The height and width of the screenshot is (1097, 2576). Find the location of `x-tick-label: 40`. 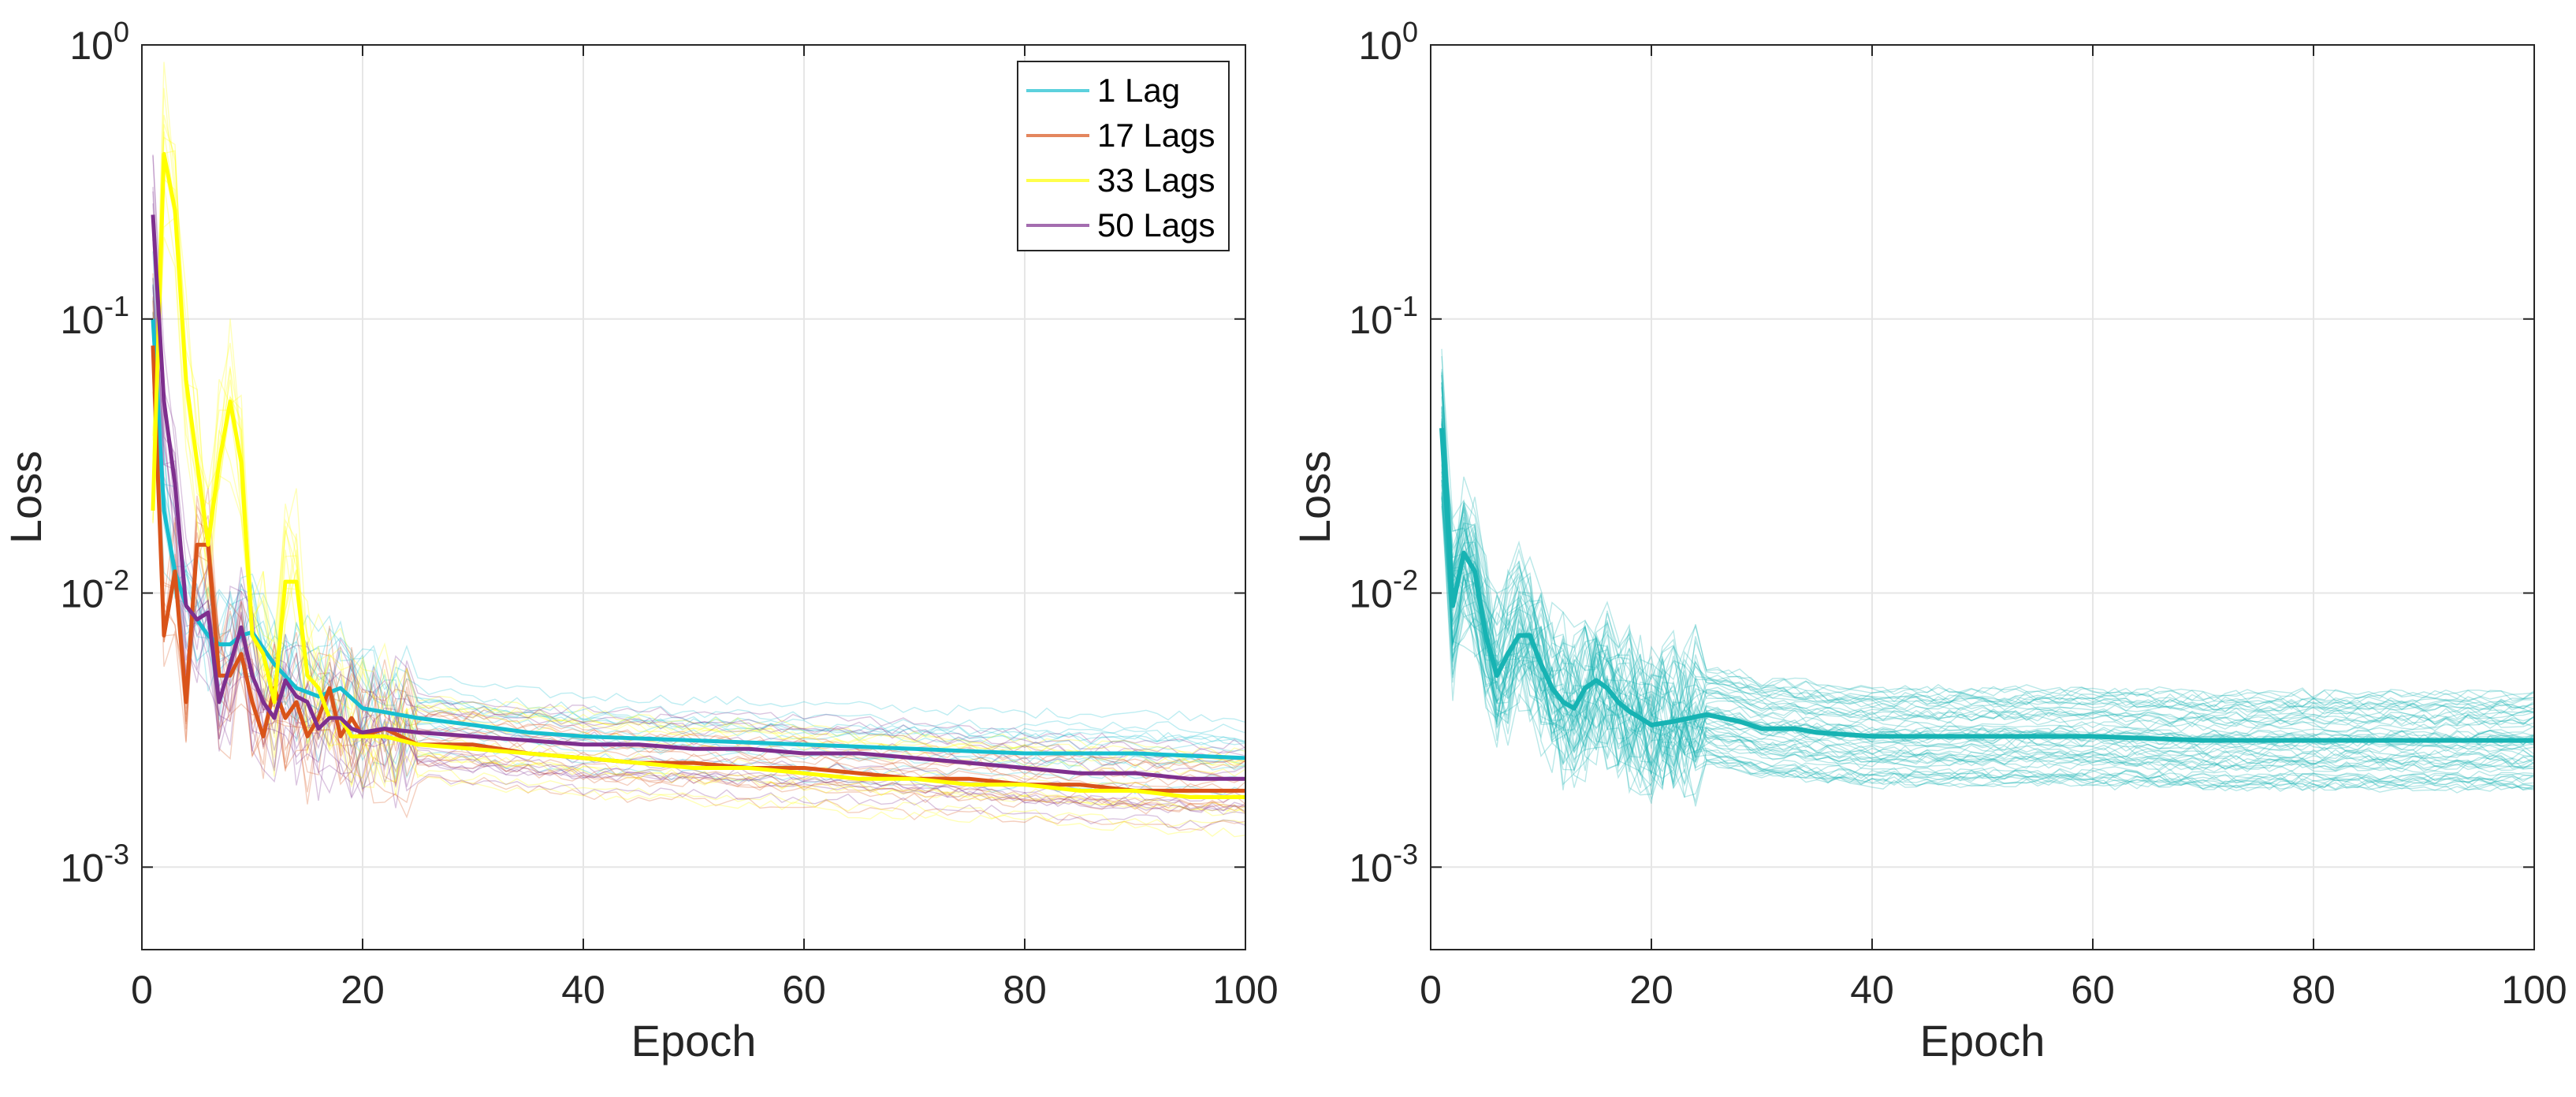

x-tick-label: 40 is located at coordinates (1872, 990).